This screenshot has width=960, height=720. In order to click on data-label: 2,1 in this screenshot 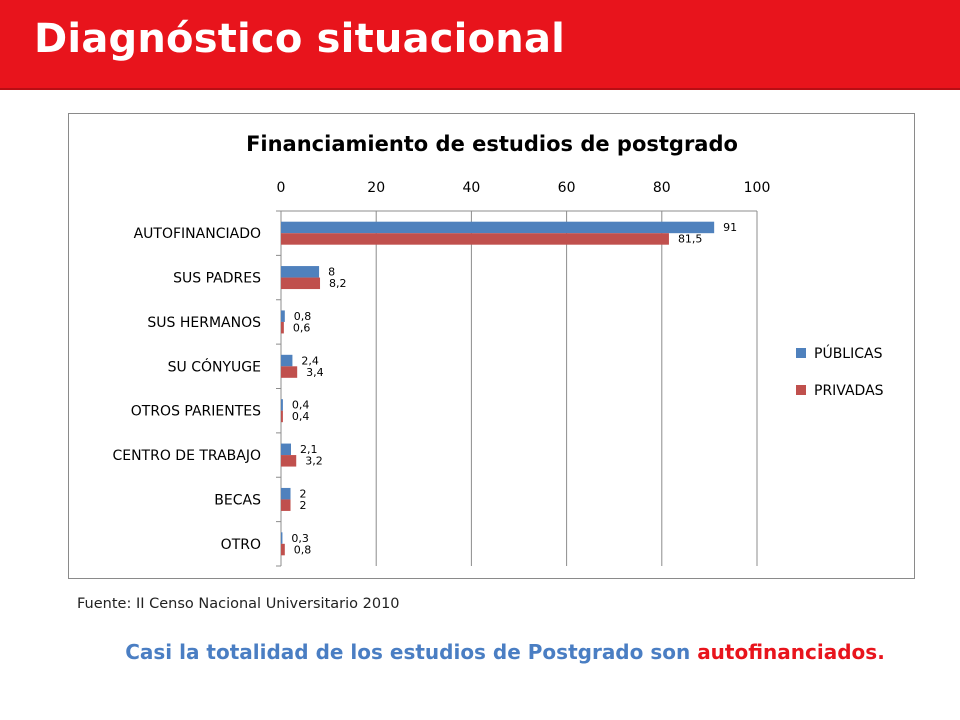, I will do `click(309, 449)`.